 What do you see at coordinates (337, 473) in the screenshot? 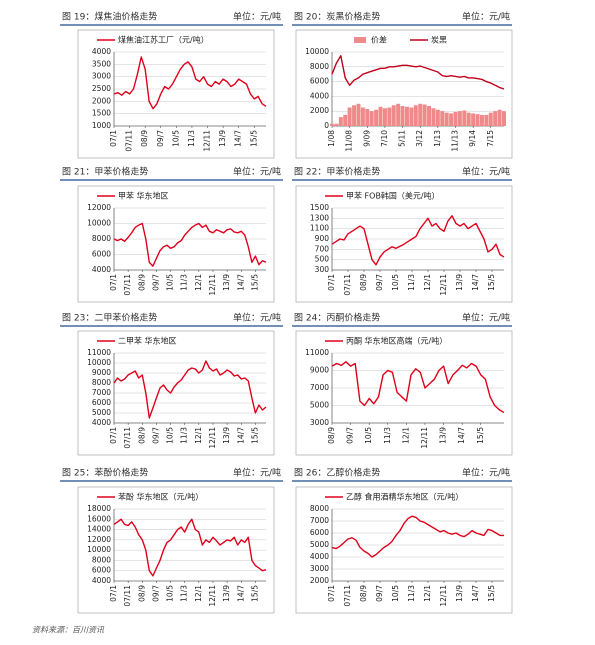
I see `figure-caption: 图 26：乙醇价格走势` at bounding box center [337, 473].